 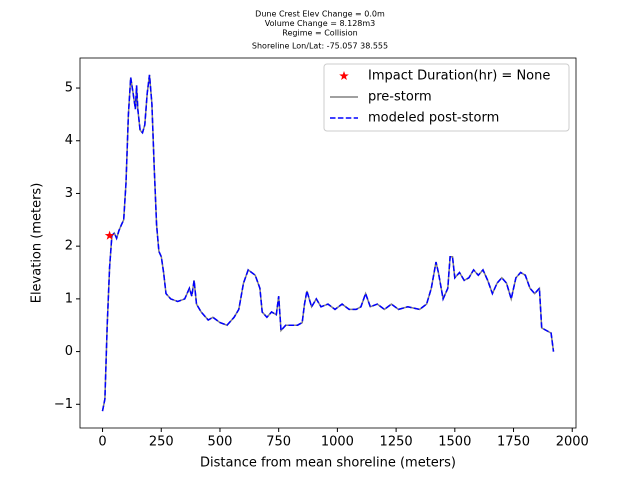 What do you see at coordinates (69, 351) in the screenshot?
I see `y-tick-label: 0` at bounding box center [69, 351].